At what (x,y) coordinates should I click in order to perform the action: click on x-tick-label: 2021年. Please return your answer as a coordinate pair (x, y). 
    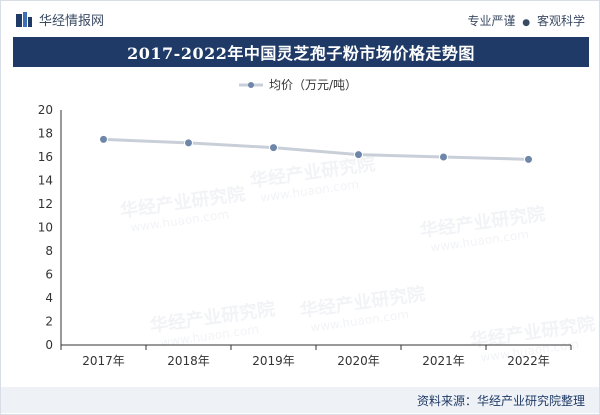
    Looking at the image, I should click on (443, 361).